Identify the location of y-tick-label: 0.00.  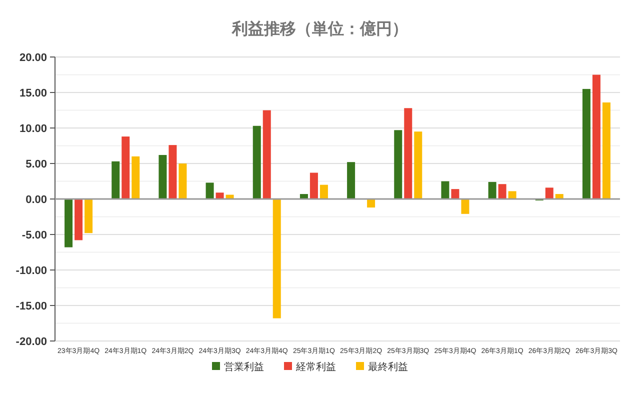
(36, 200).